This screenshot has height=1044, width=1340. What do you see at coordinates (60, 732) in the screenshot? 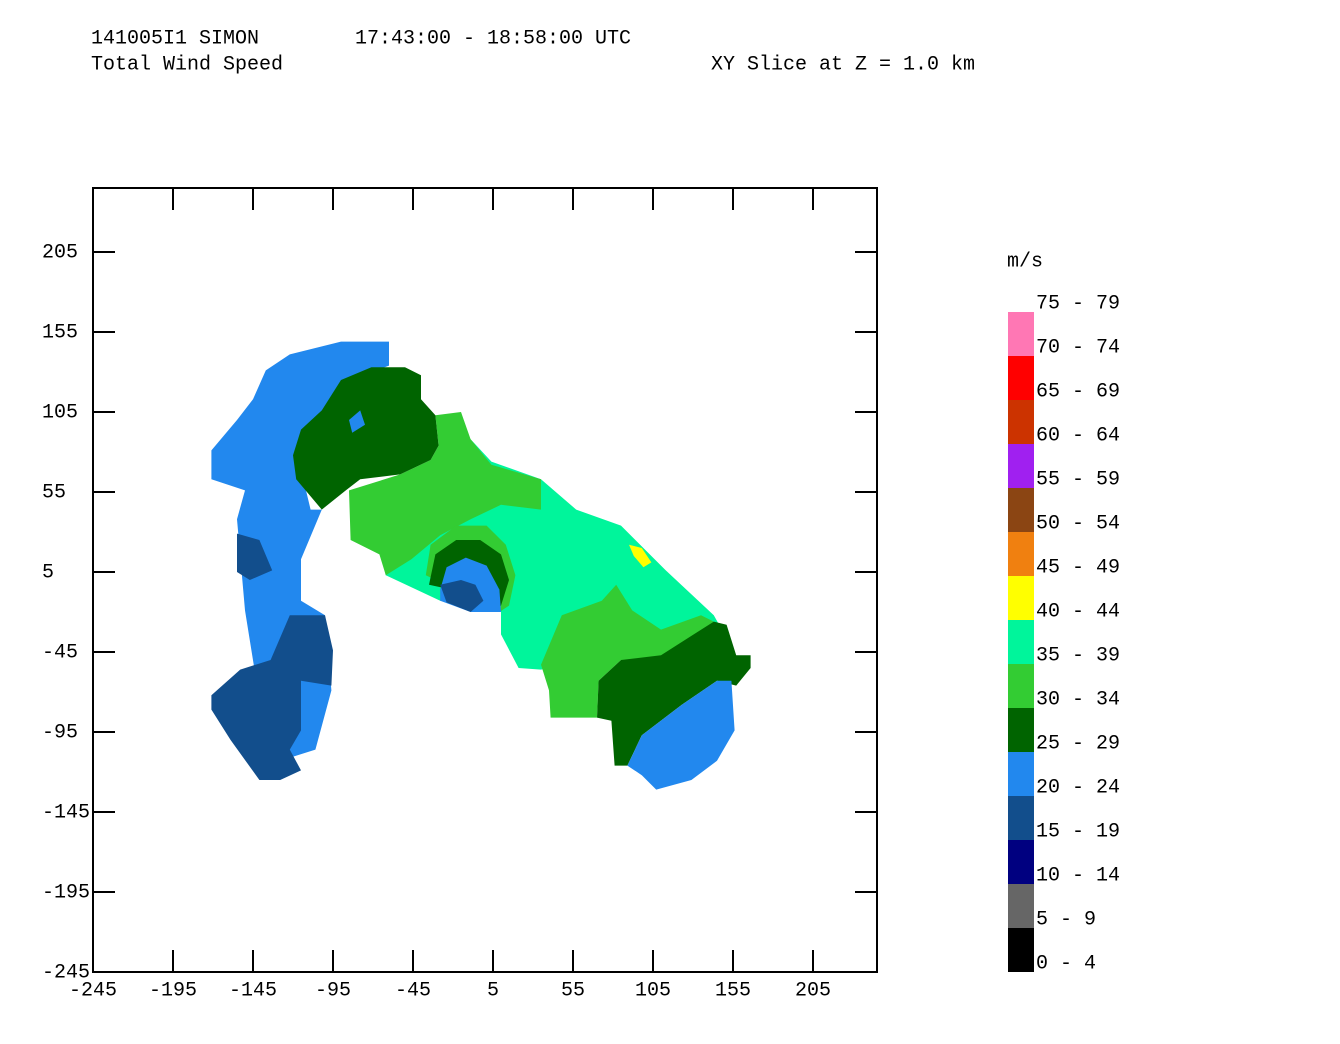
I see `y-tick-label: -95` at bounding box center [60, 732].